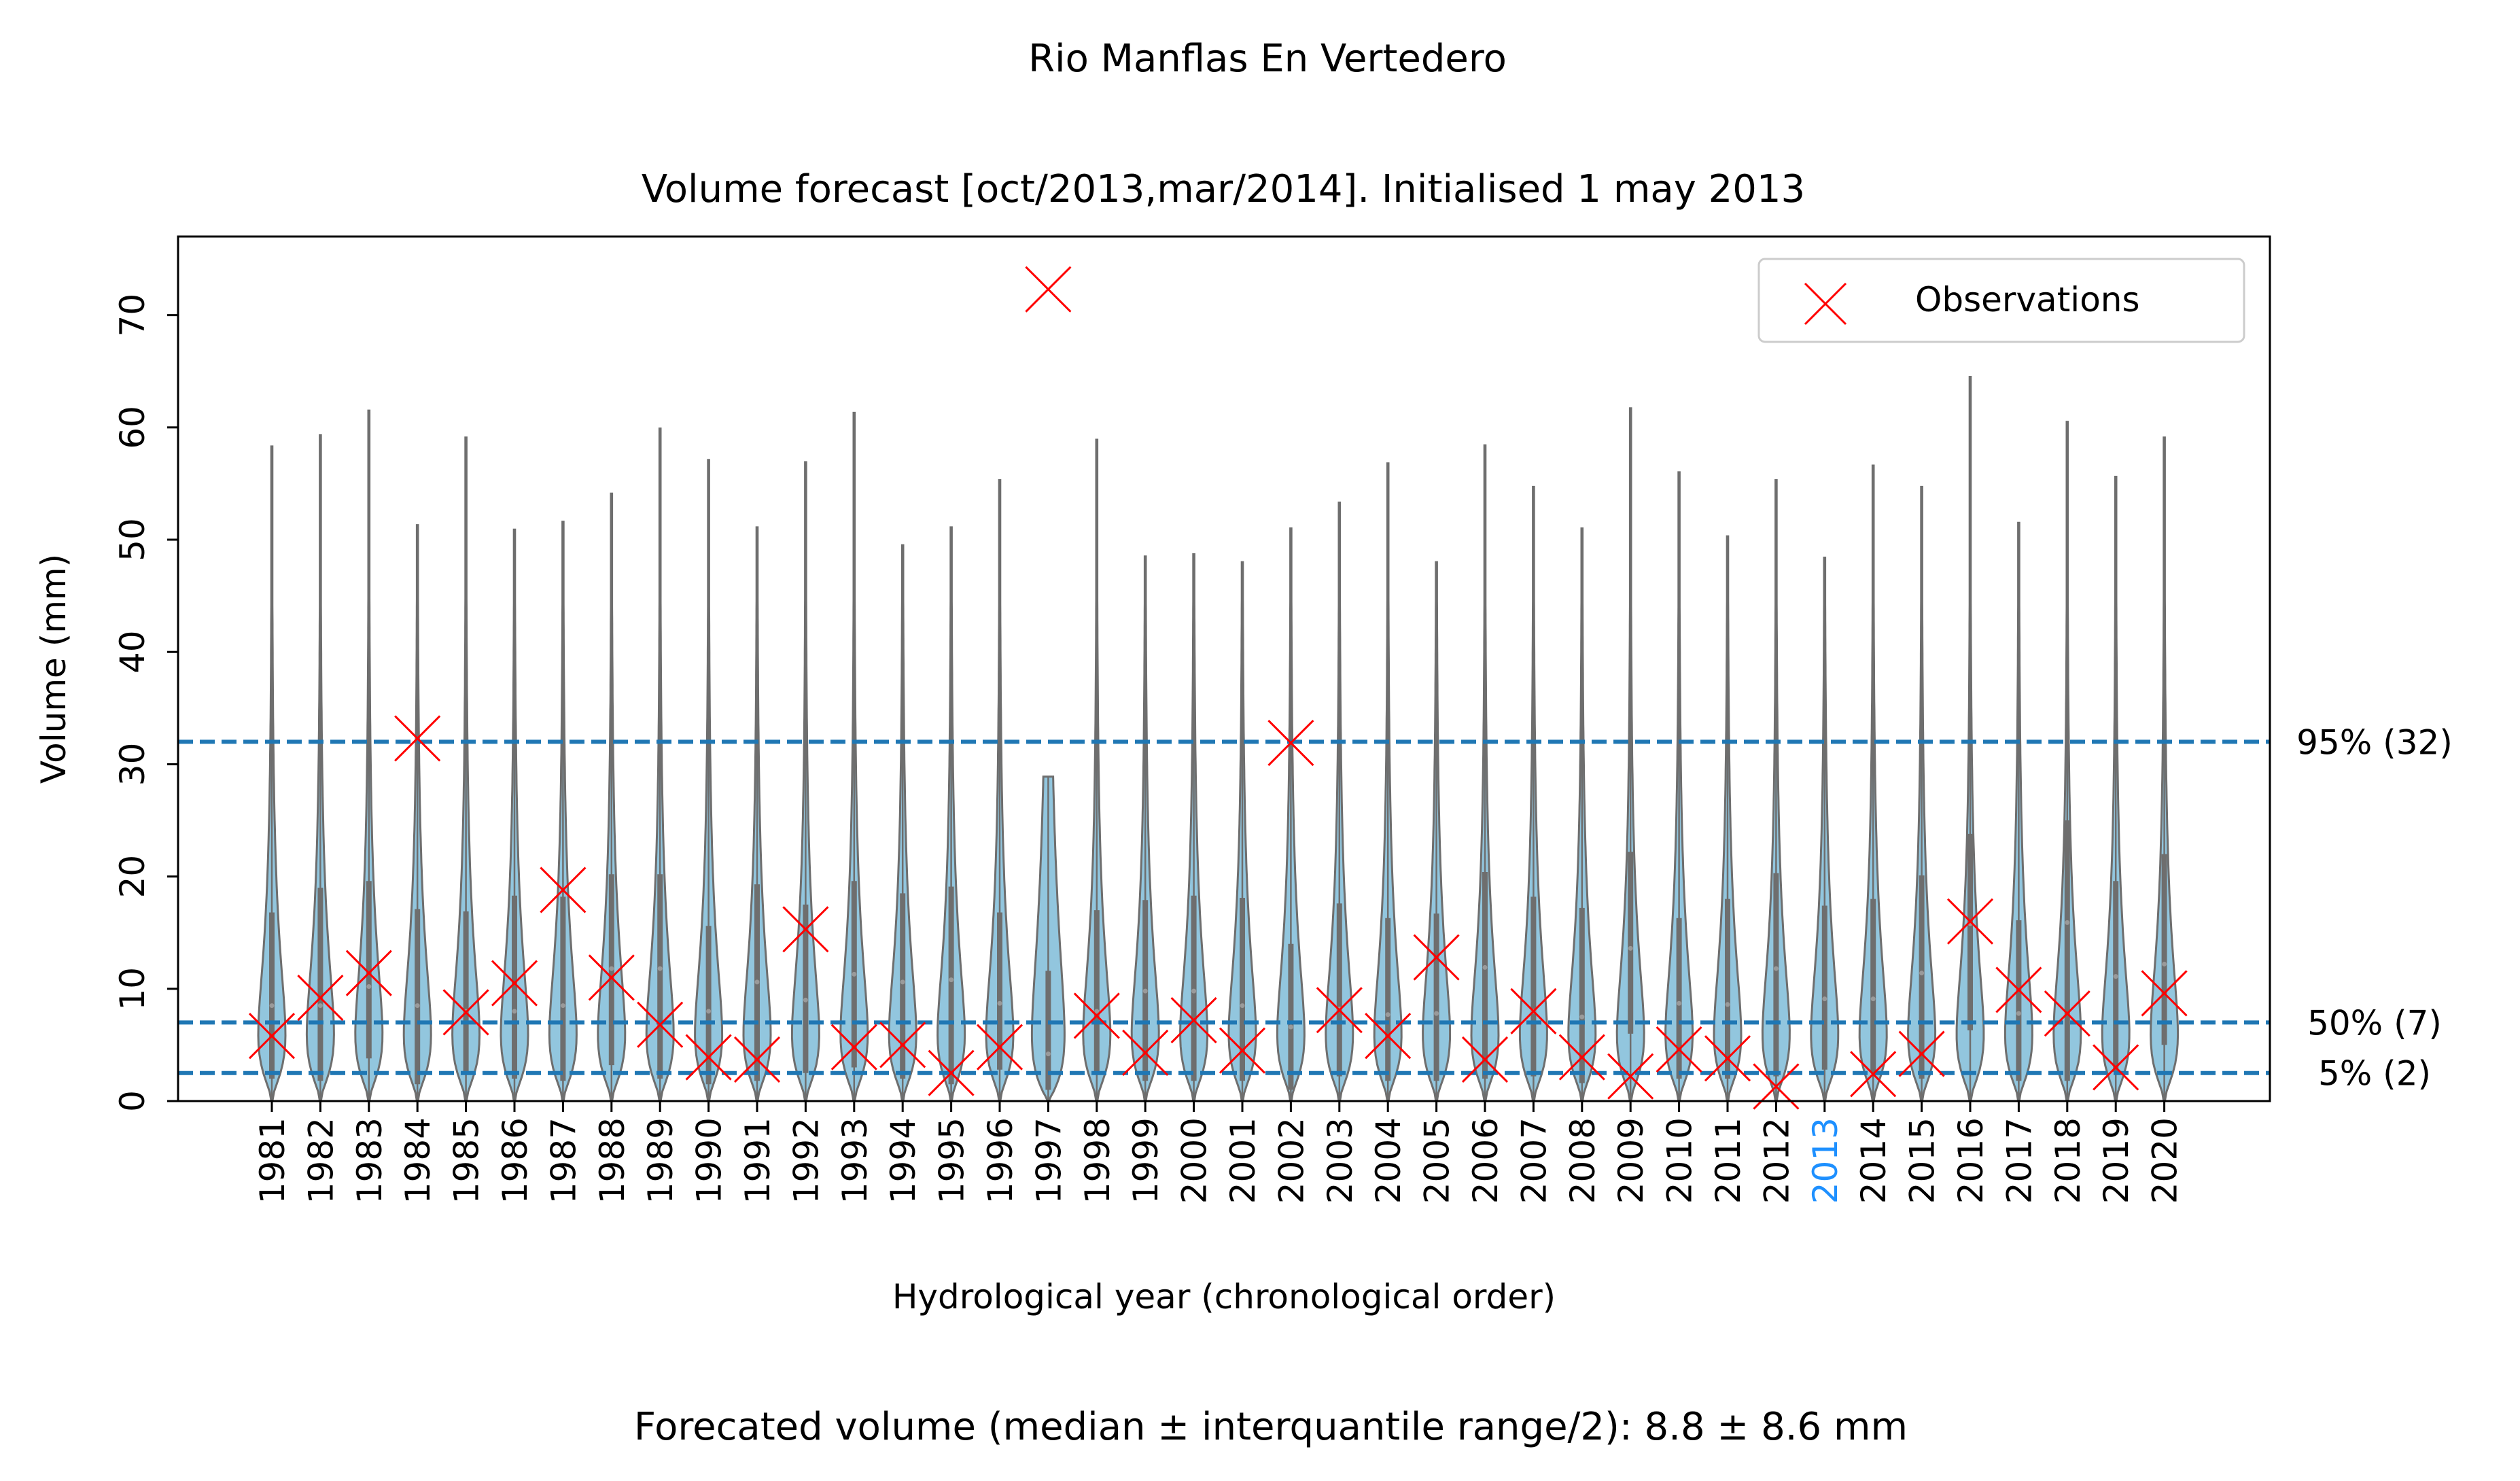  I want to click on observation-marker-1997, so click(1048, 289).